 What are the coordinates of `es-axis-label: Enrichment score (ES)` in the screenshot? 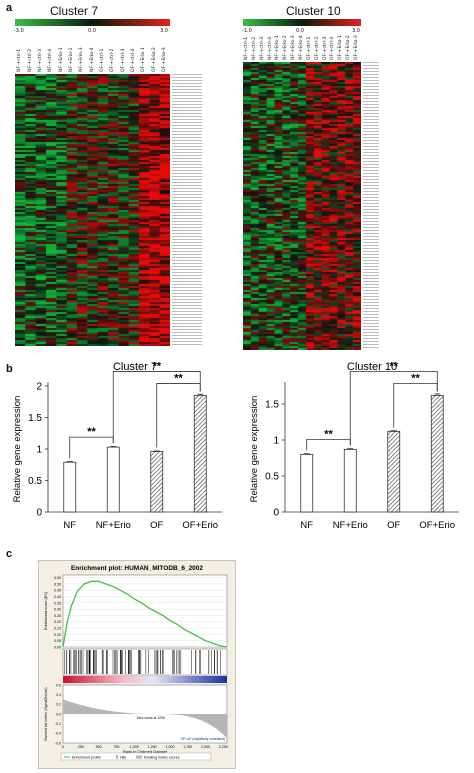 It's located at (46, 610).